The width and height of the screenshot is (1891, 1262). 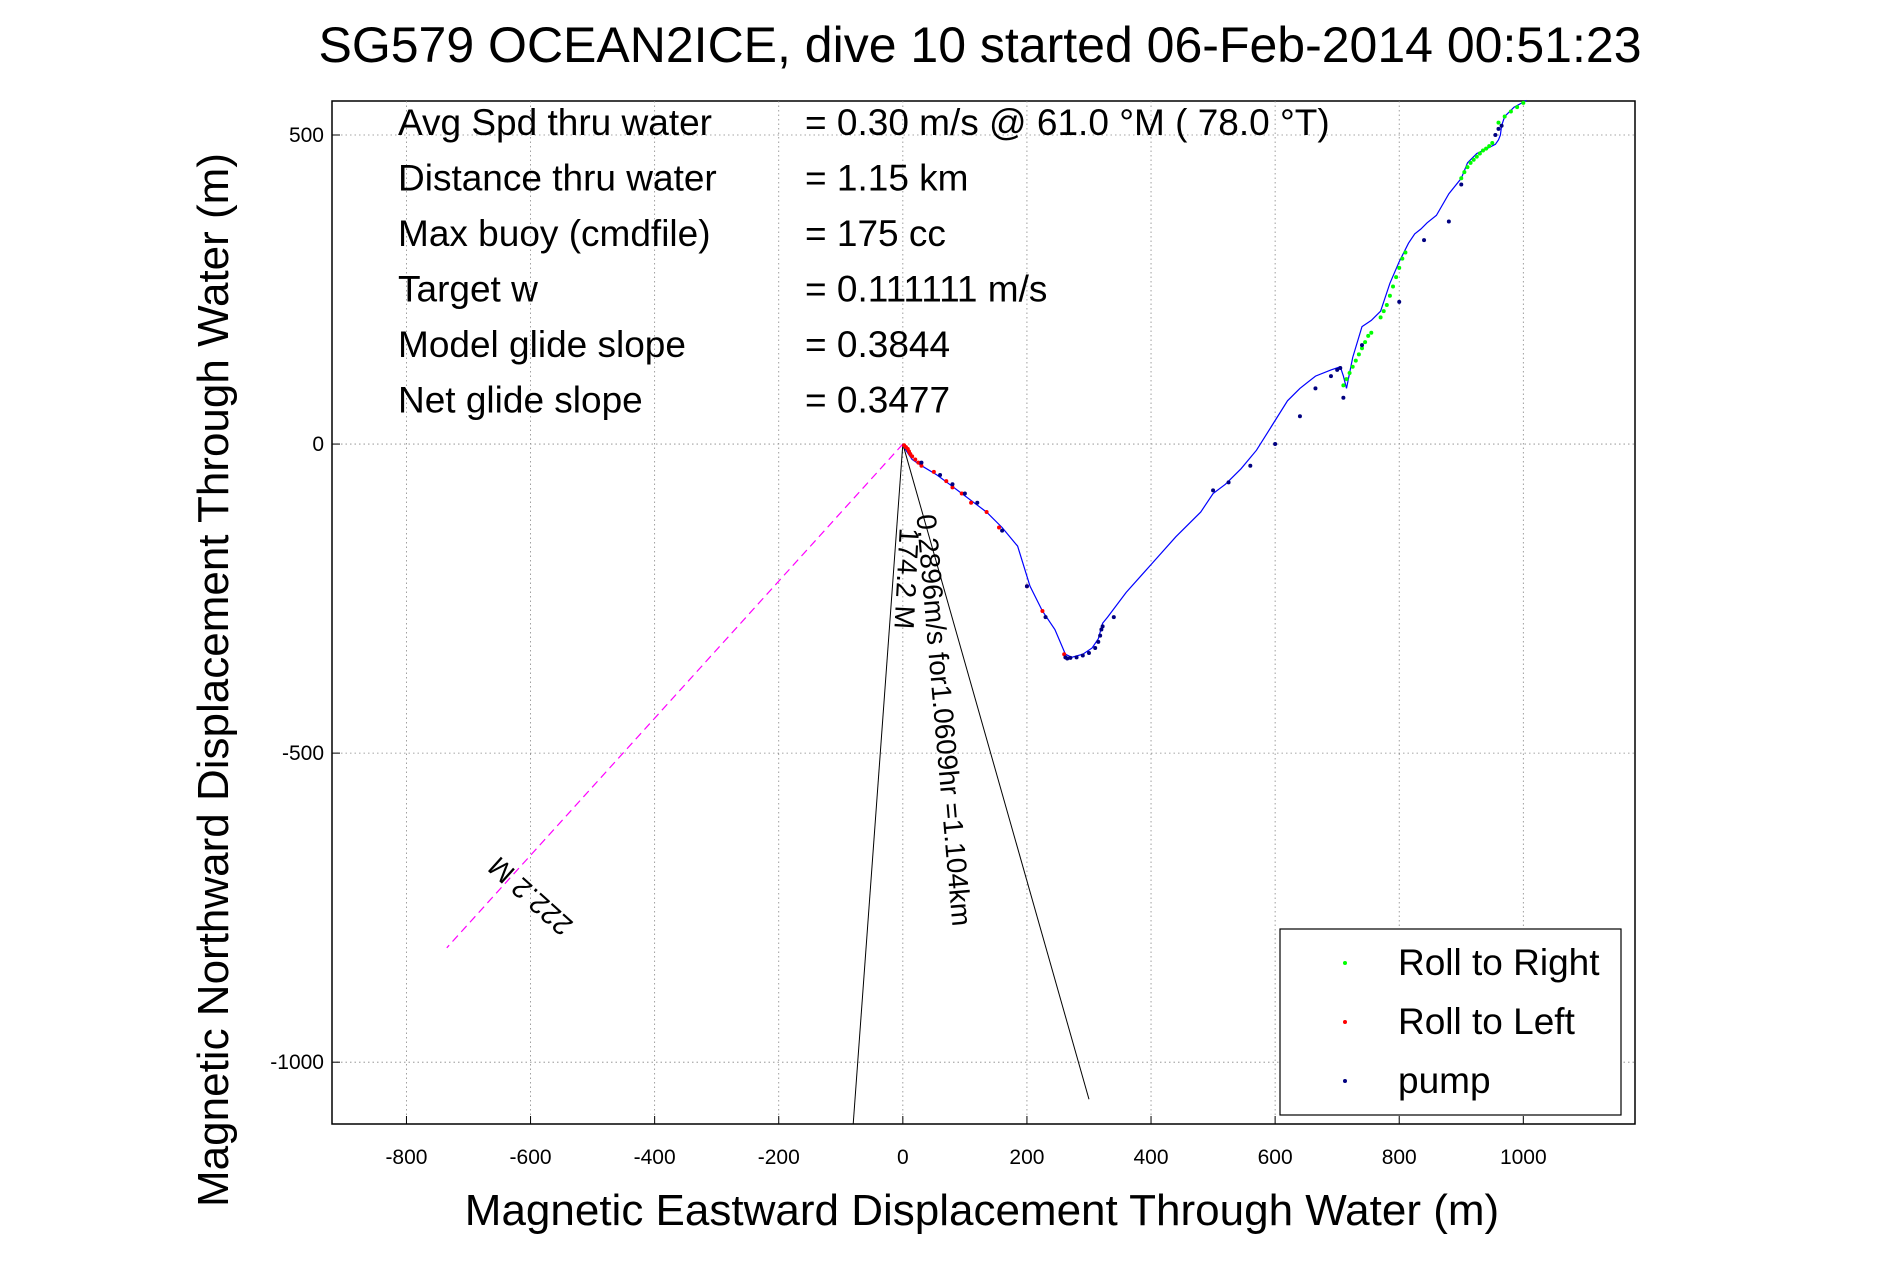 What do you see at coordinates (555, 122) in the screenshot?
I see `stat-label: Avg Spd thru water` at bounding box center [555, 122].